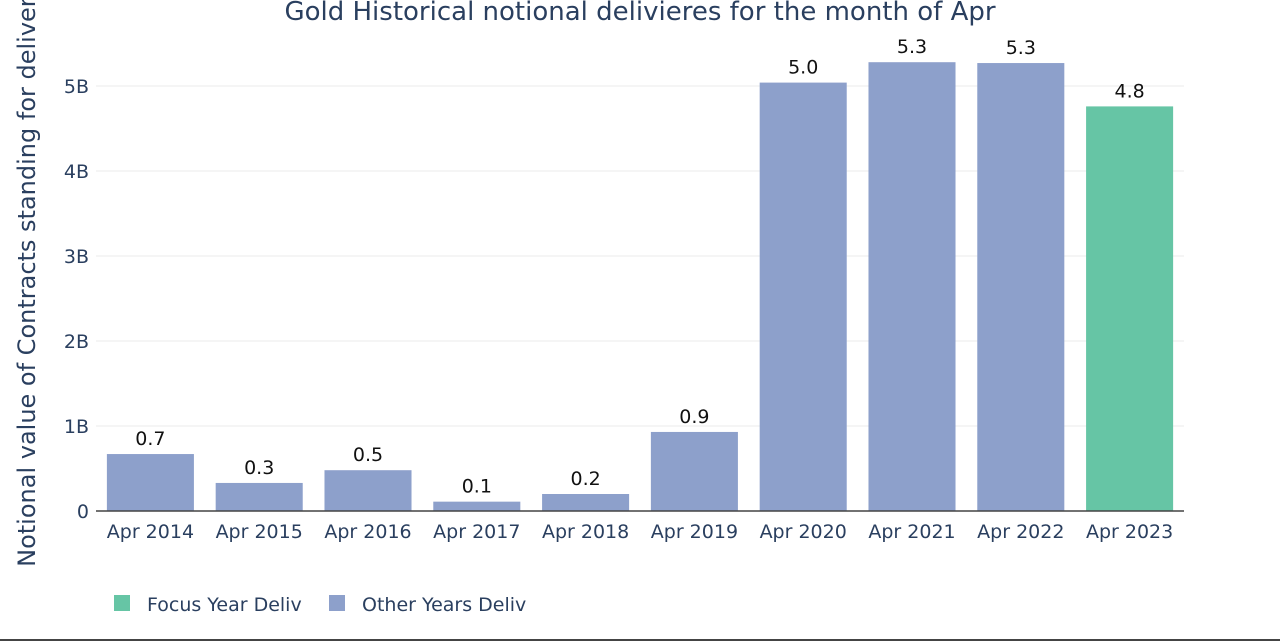 This screenshot has height=641, width=1280. Describe the element at coordinates (150, 482) in the screenshot. I see `bar-apr-2014` at that location.